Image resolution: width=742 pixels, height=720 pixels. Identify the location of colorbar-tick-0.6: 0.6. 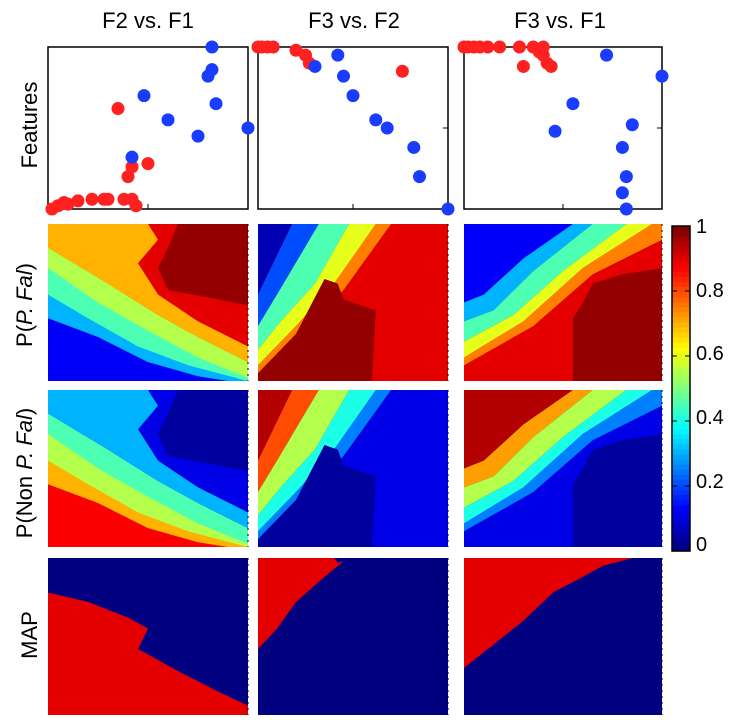
(710, 354).